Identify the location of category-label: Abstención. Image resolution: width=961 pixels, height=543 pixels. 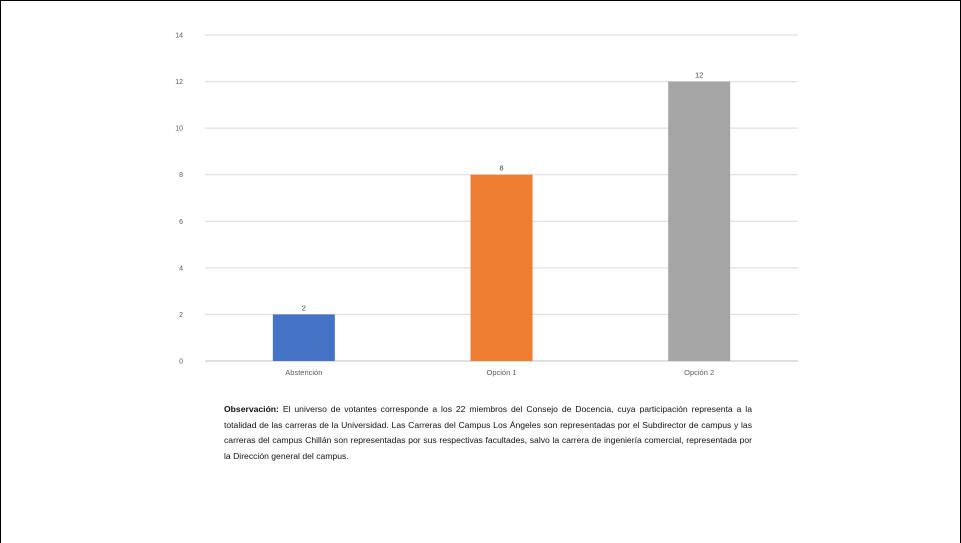
(303, 372).